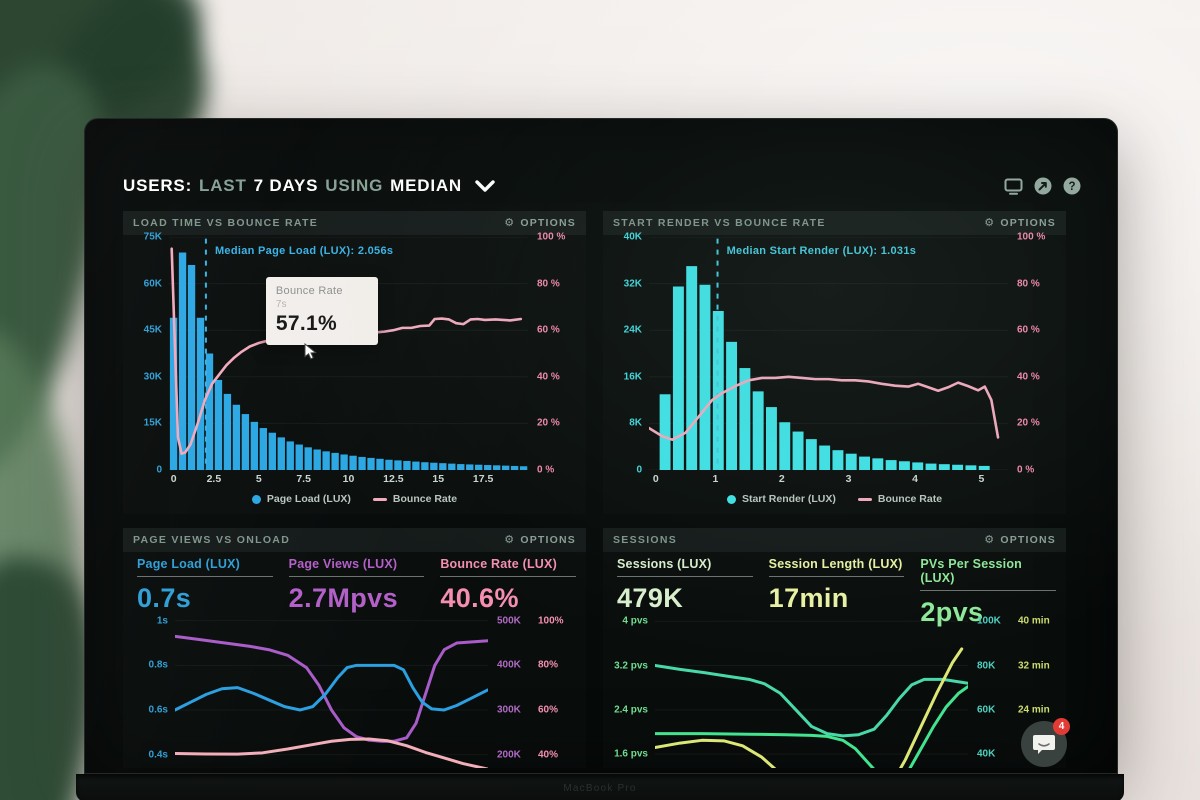 This screenshot has height=800, width=1200. Describe the element at coordinates (719, 223) in the screenshot. I see `panel-title: START RENDER VS BOUNCE RATE` at that location.